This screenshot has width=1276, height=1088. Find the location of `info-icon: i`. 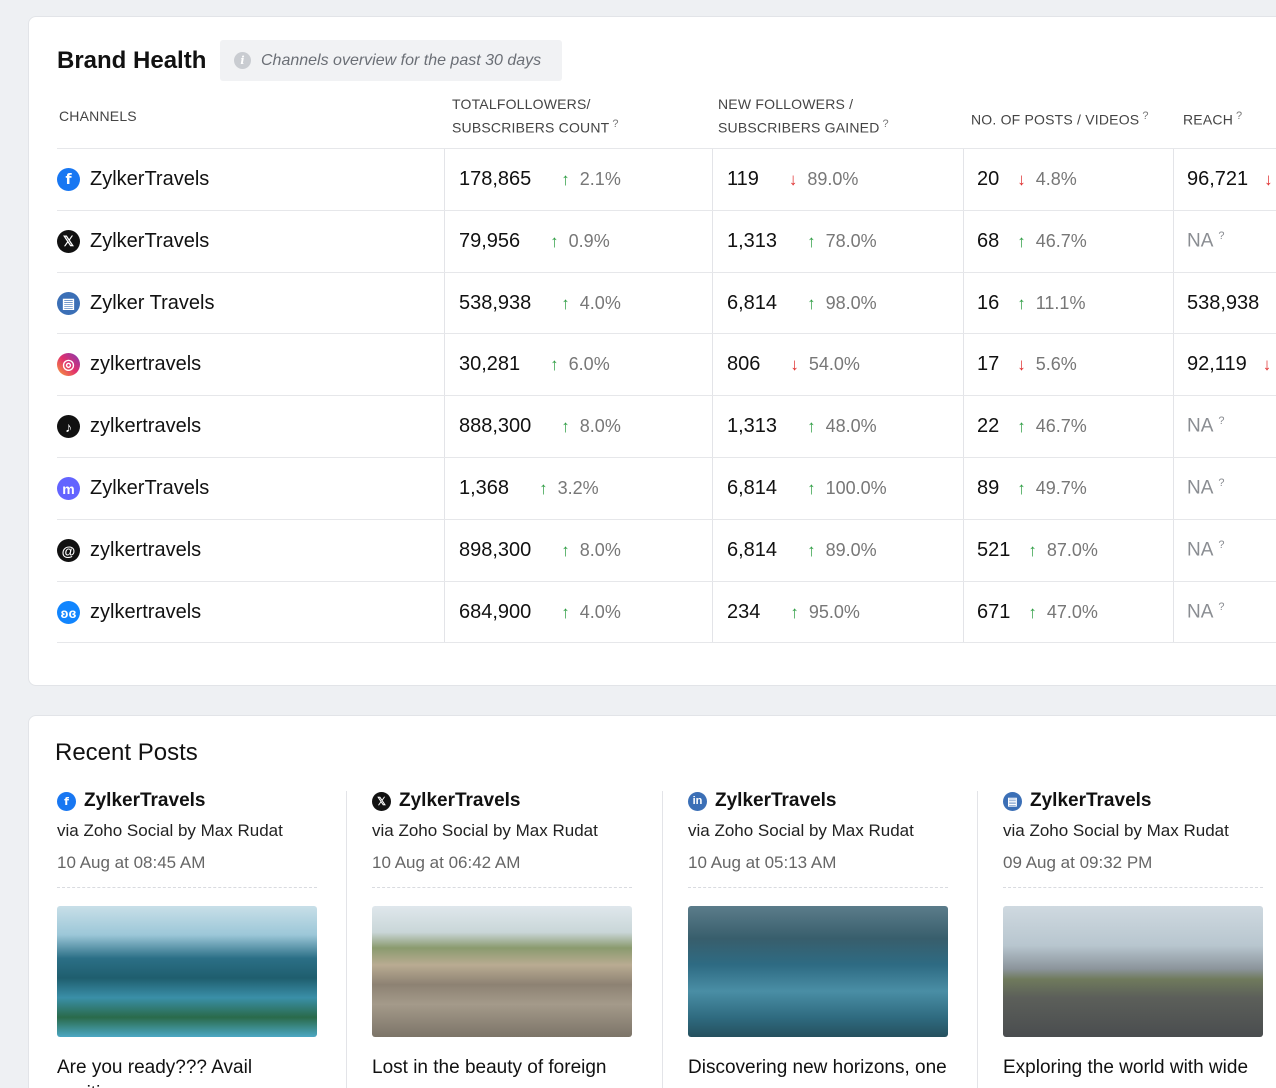

info-icon: i is located at coordinates (242, 60).